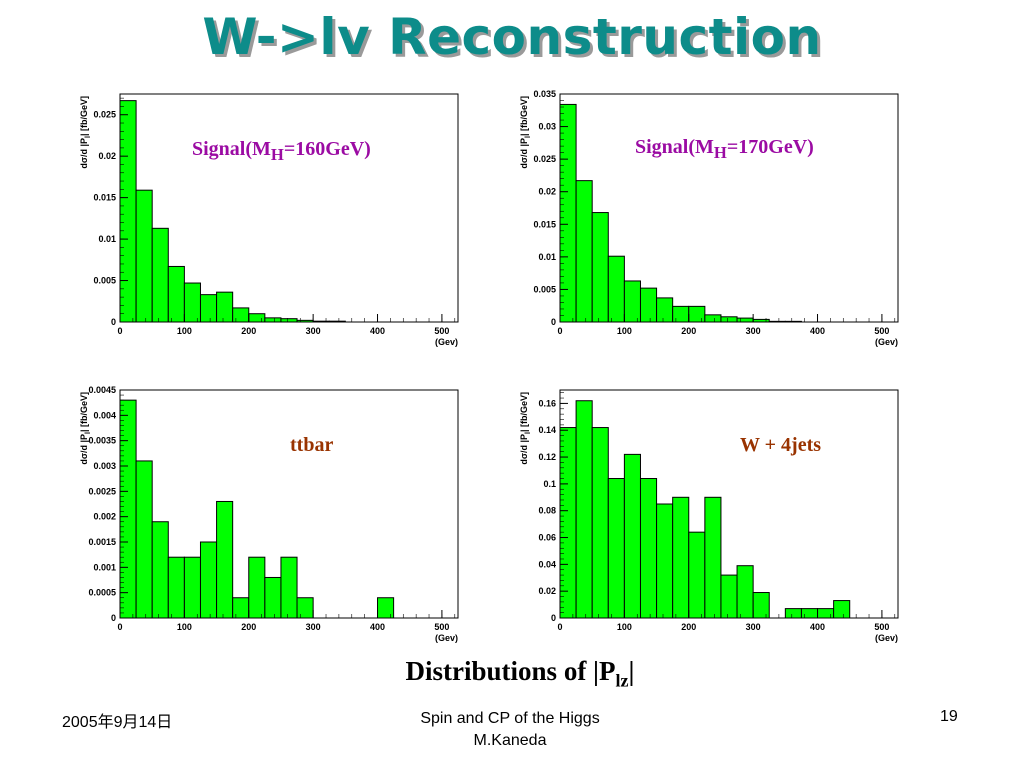  Describe the element at coordinates (102, 390) in the screenshot. I see `y-tick-label: 0.0045` at that location.